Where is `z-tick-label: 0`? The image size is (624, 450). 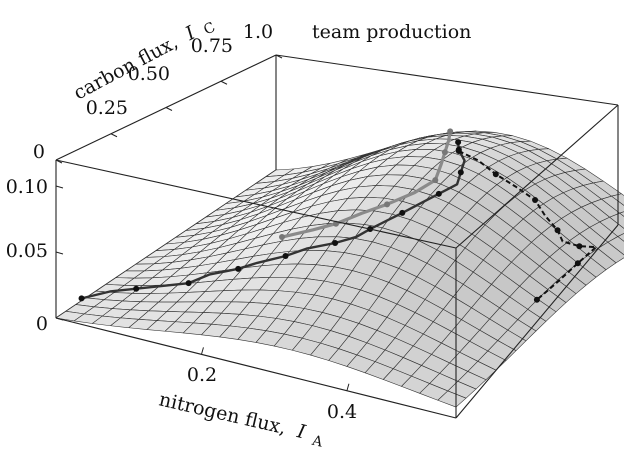
z-tick-label: 0 is located at coordinates (42, 324).